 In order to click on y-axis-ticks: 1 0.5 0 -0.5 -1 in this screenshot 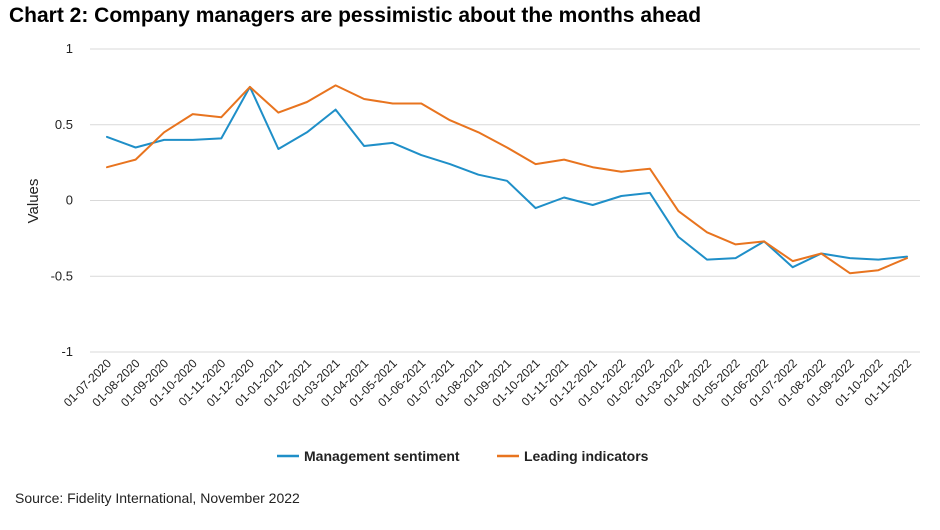, I will do `click(62, 200)`.